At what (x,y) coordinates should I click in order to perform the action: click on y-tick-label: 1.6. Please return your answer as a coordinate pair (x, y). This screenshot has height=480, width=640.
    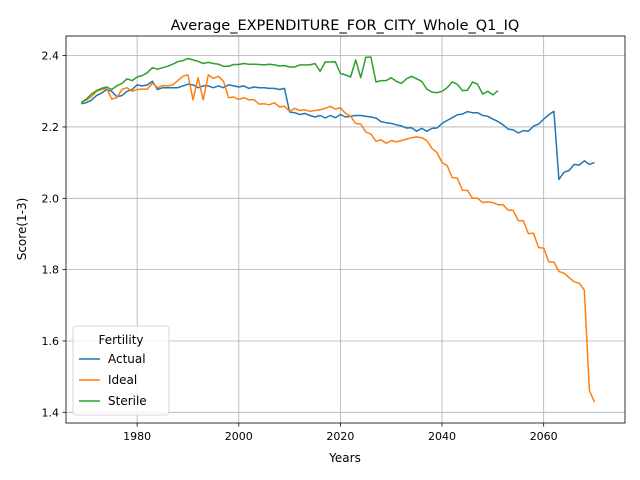
    Looking at the image, I should click on (51, 341).